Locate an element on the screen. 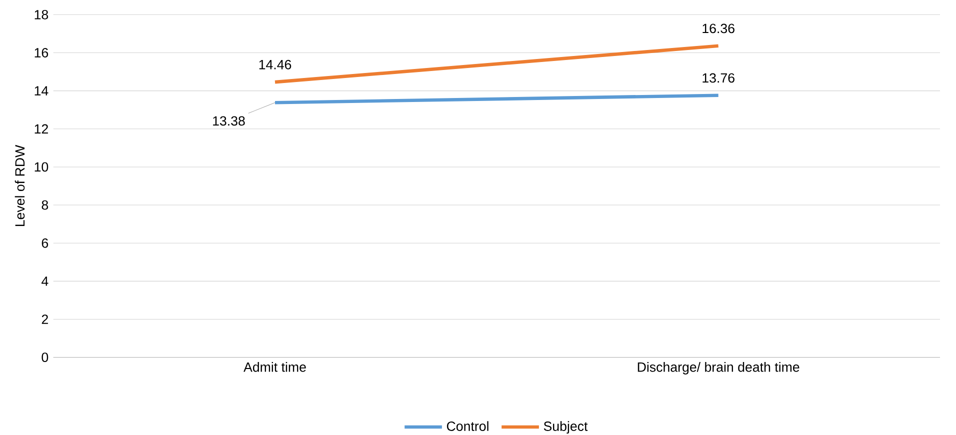 This screenshot has height=435, width=956. legend-label: Control is located at coordinates (467, 426).